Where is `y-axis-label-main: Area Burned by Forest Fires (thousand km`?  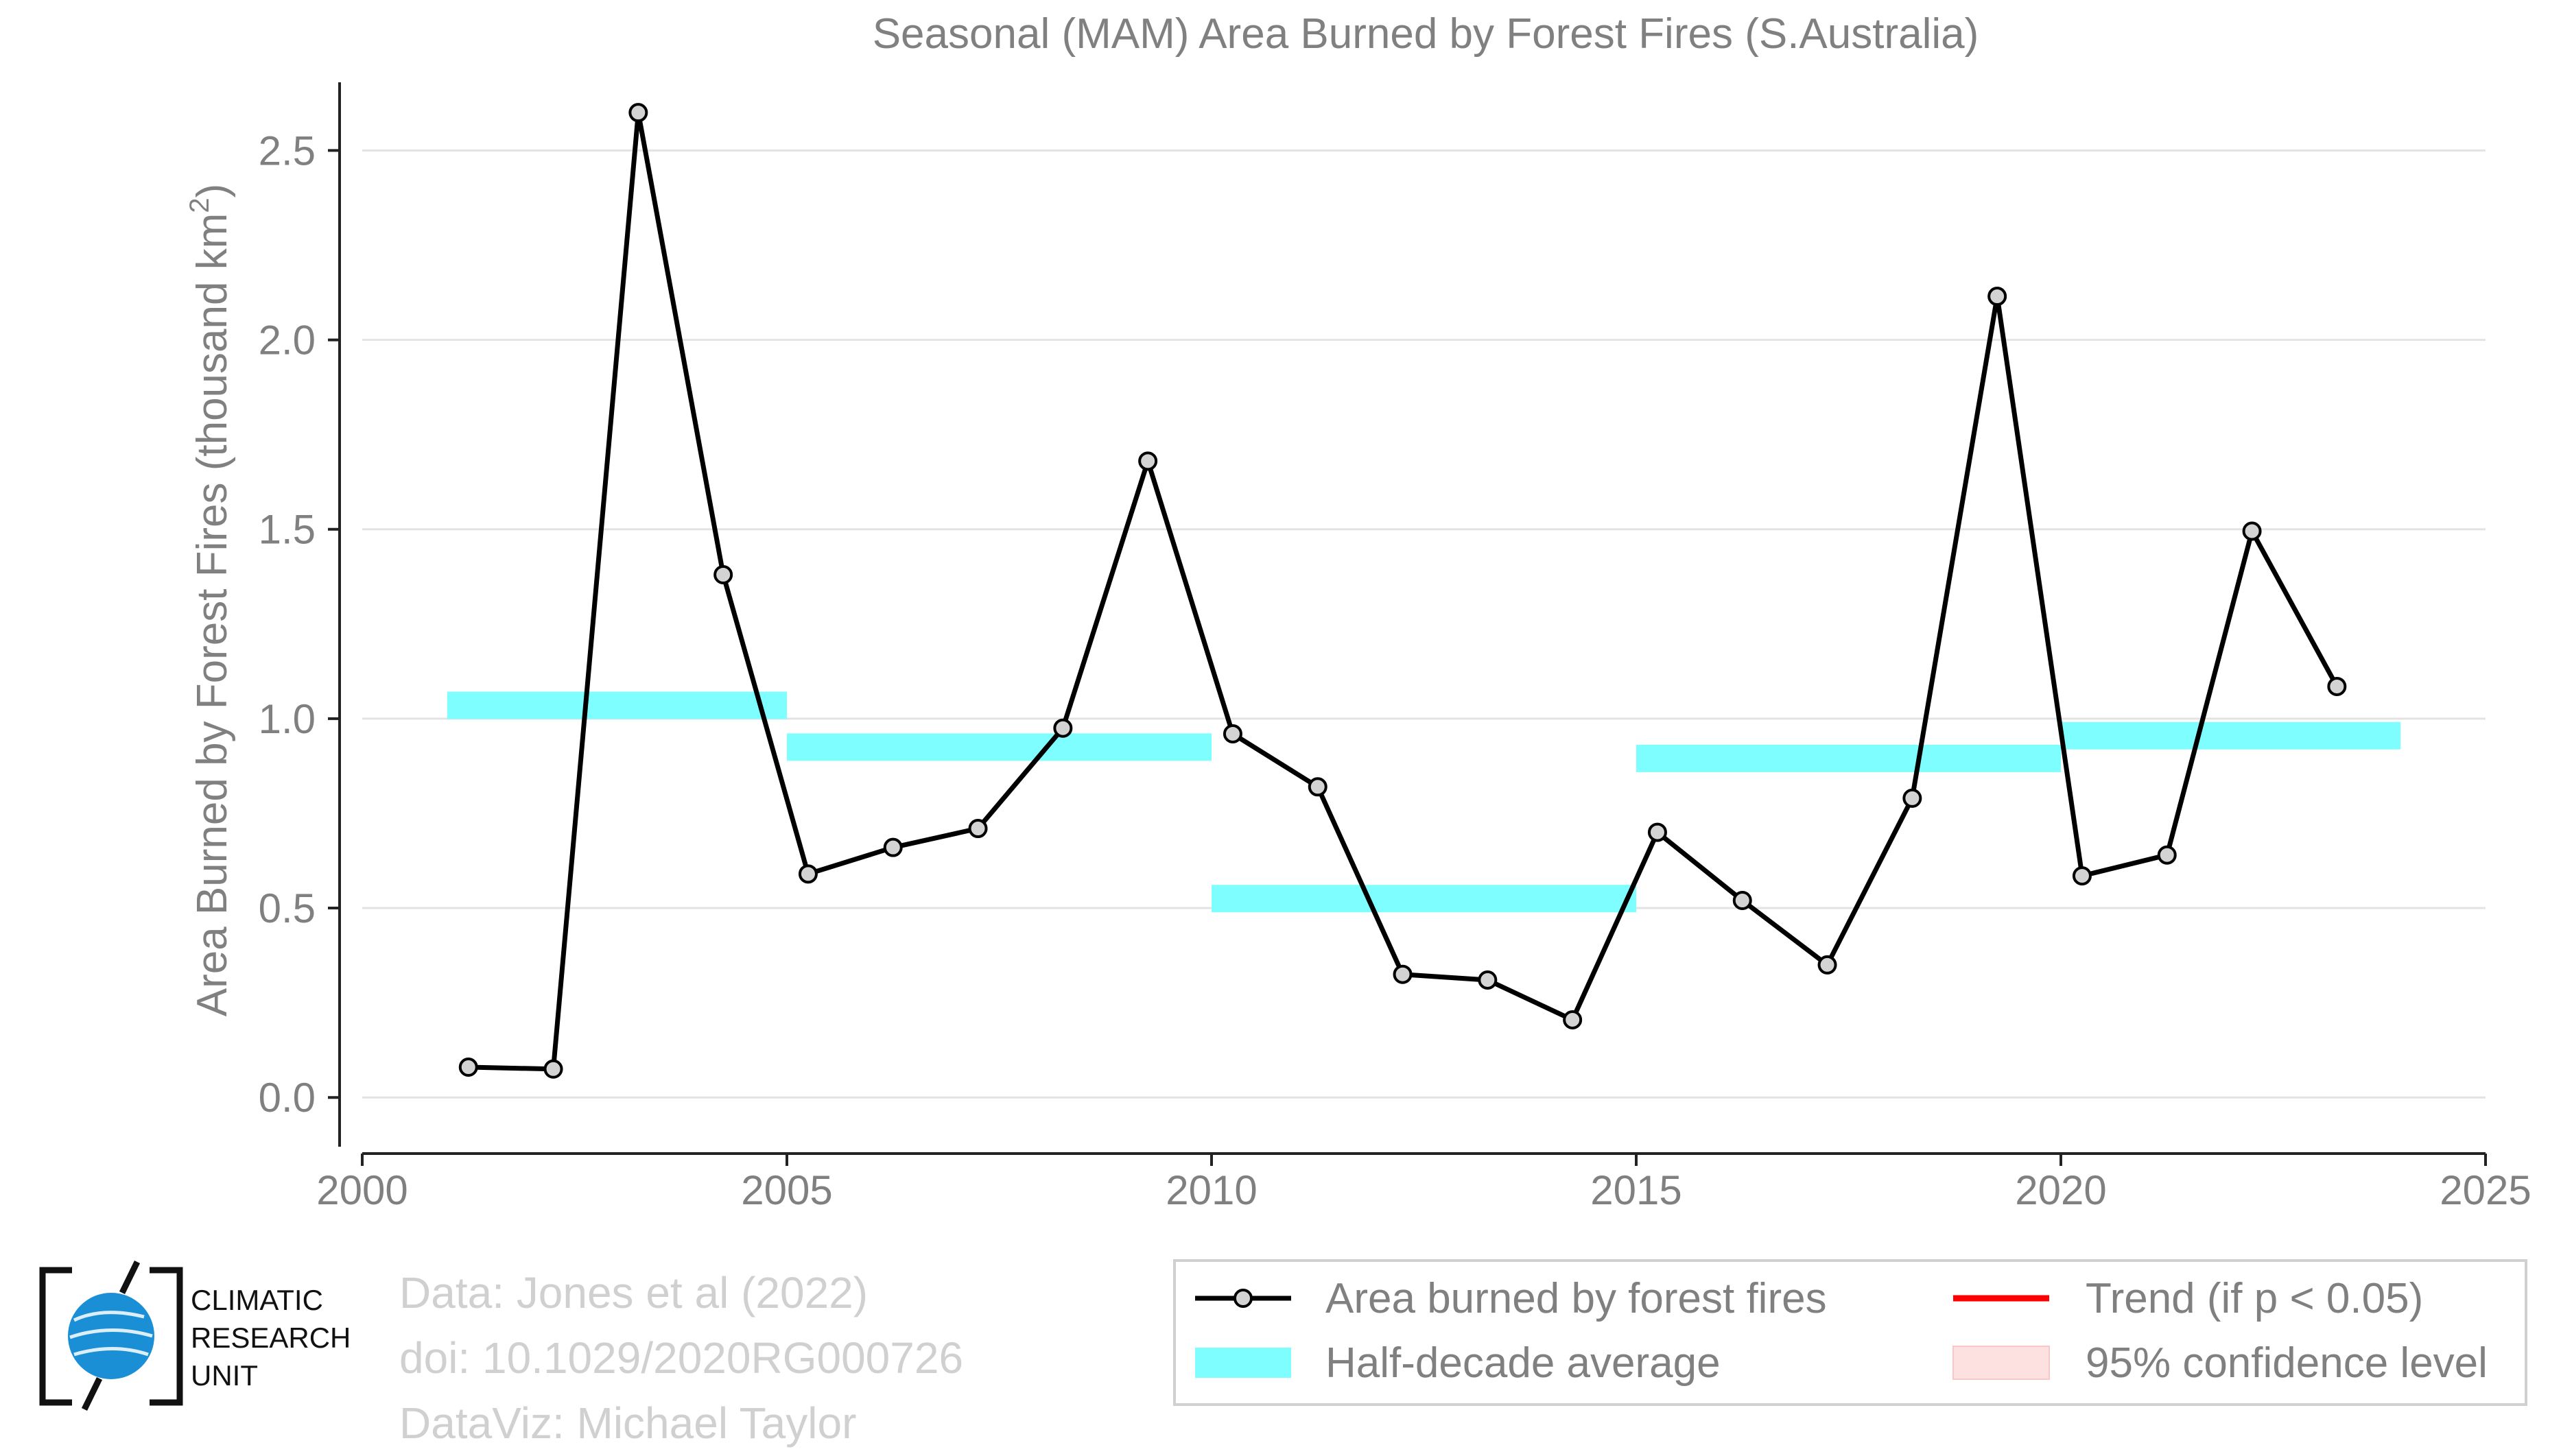
y-axis-label-main: Area Burned by Forest Fires (thousand km is located at coordinates (213, 615).